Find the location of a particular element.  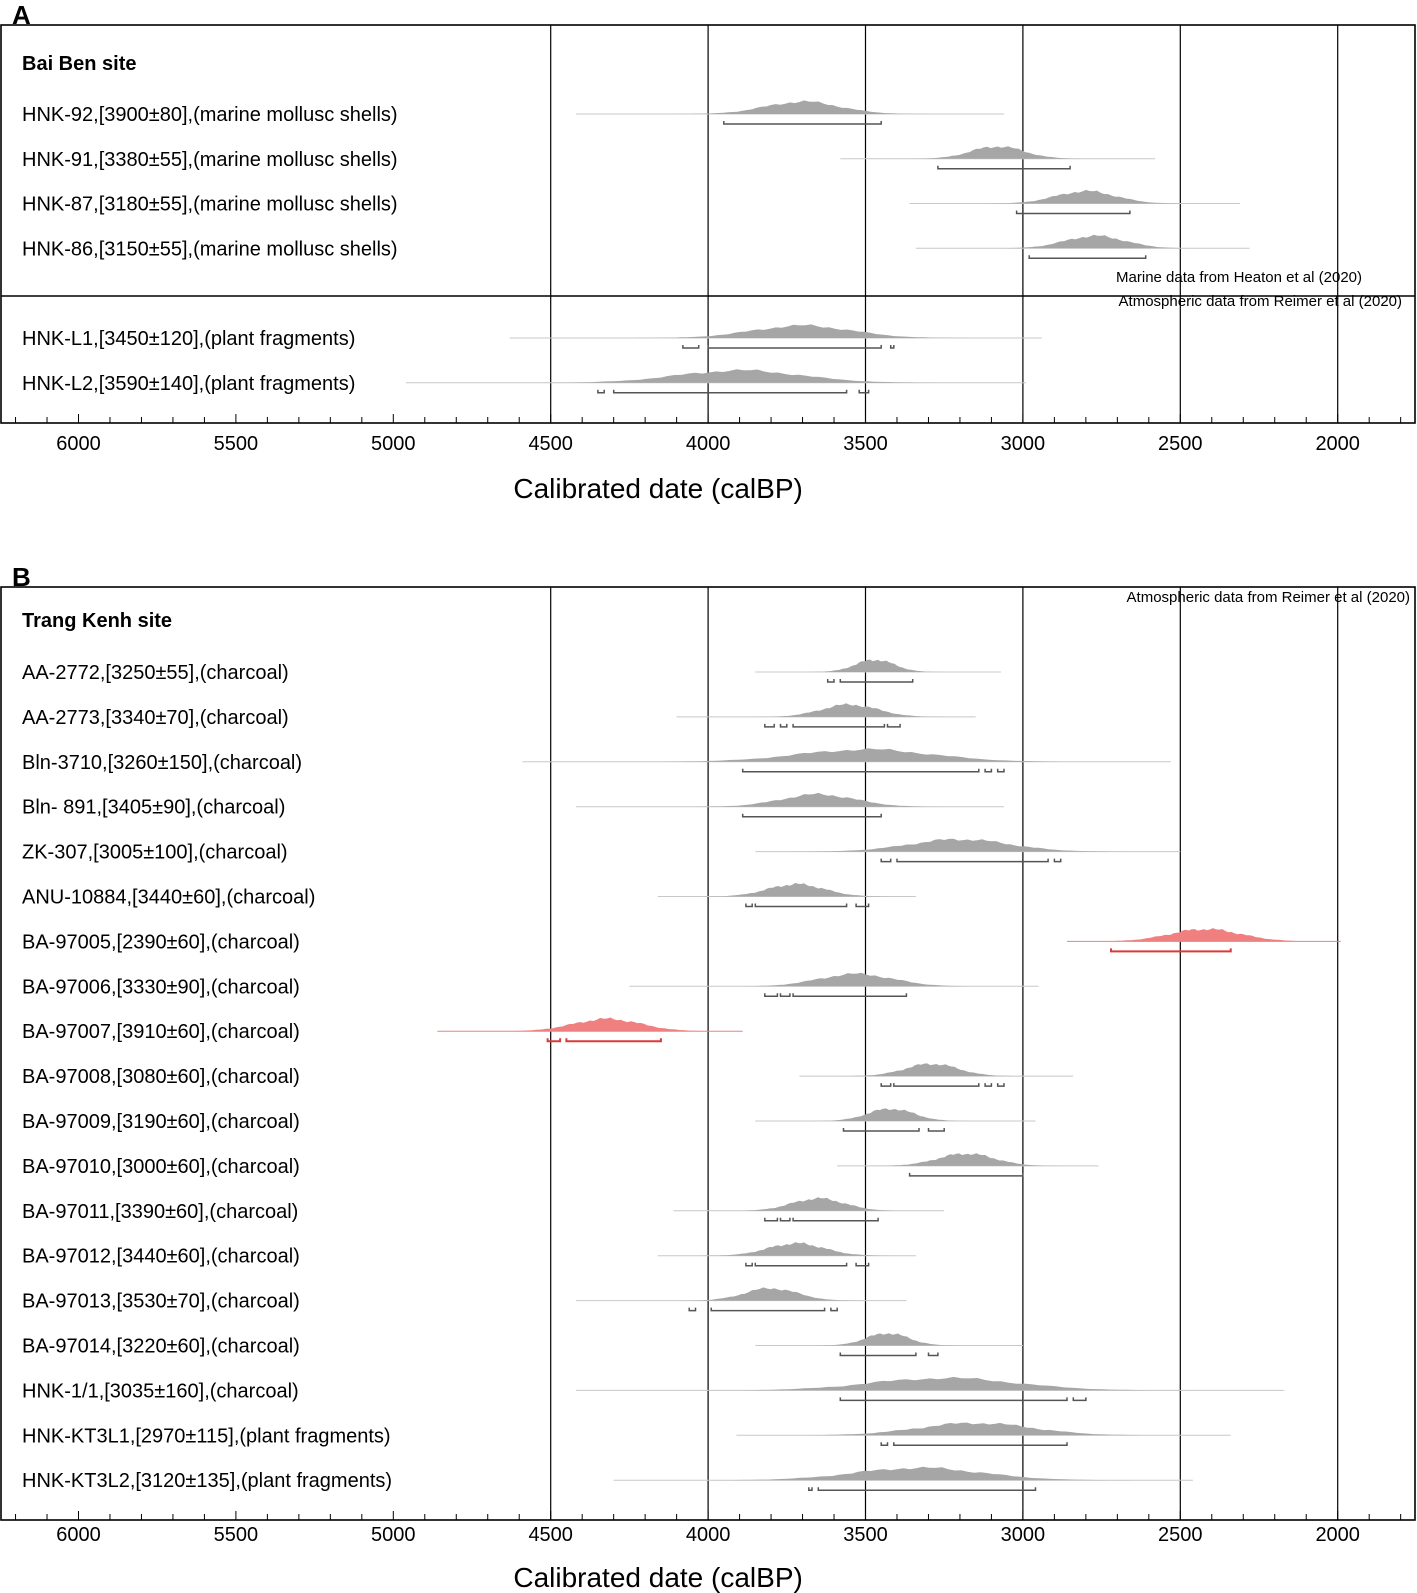

tick-label: 2000 is located at coordinates (1337, 444).